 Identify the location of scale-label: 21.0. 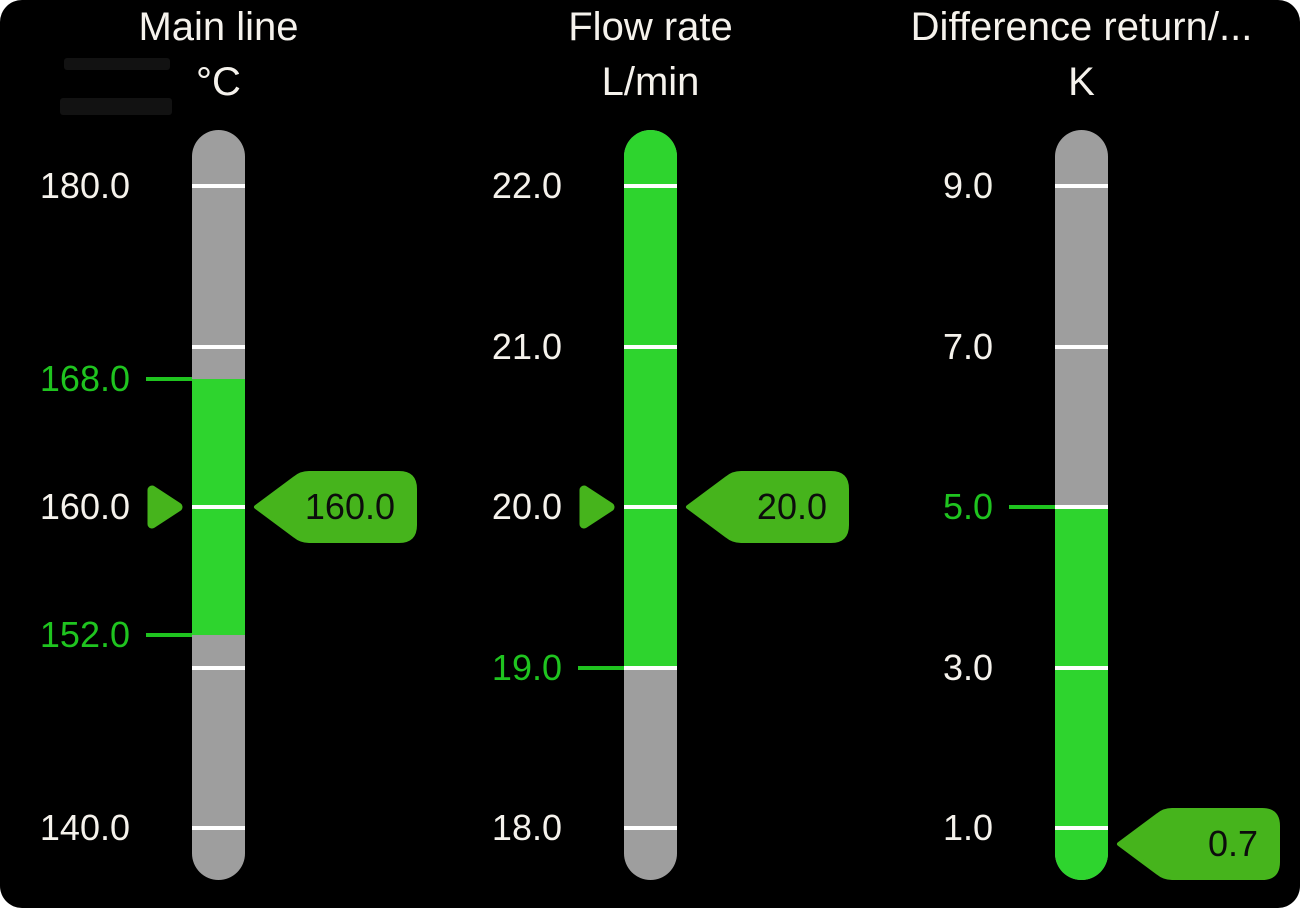
(526, 346).